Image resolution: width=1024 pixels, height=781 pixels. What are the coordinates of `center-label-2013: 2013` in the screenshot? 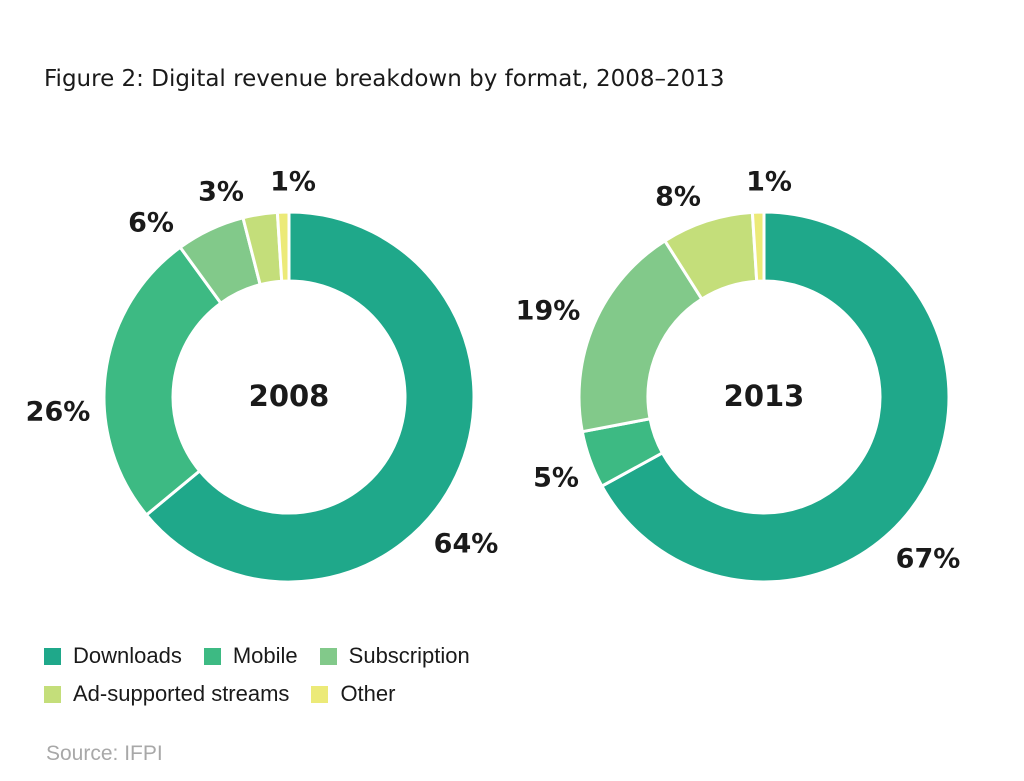 It's located at (764, 396).